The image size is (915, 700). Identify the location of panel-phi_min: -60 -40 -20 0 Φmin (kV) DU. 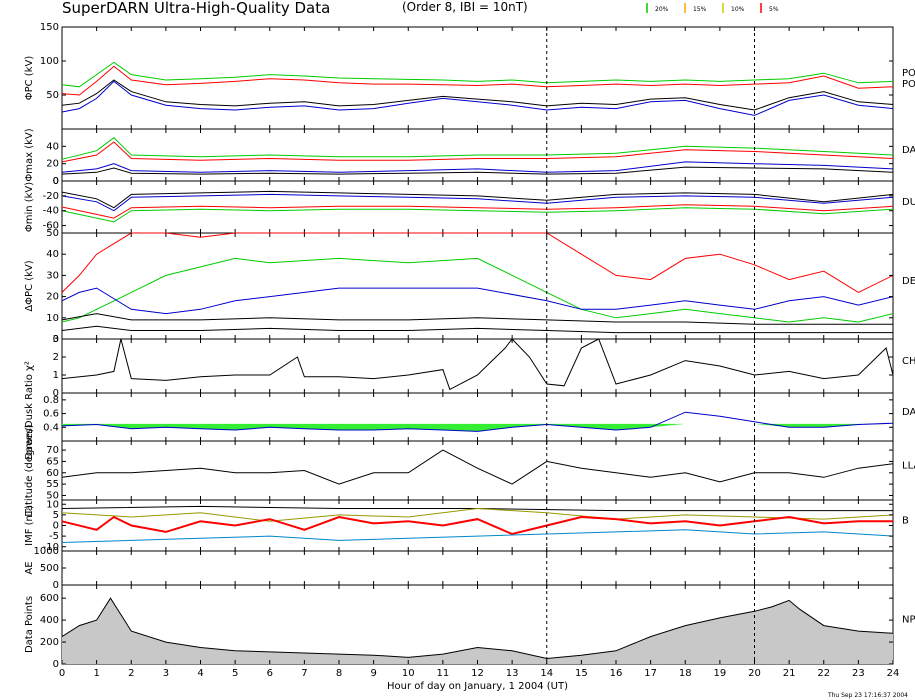
(469, 205).